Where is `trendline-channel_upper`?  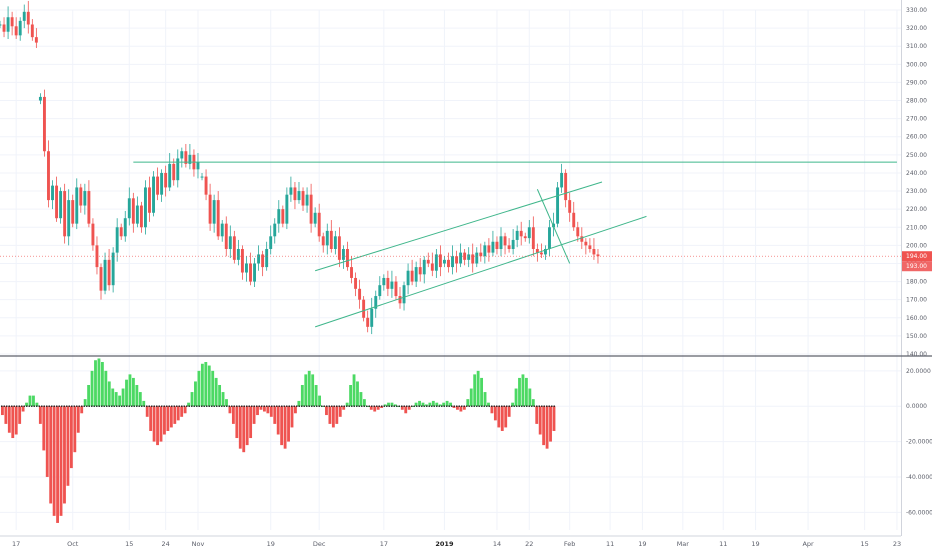
trendline-channel_upper is located at coordinates (459, 226).